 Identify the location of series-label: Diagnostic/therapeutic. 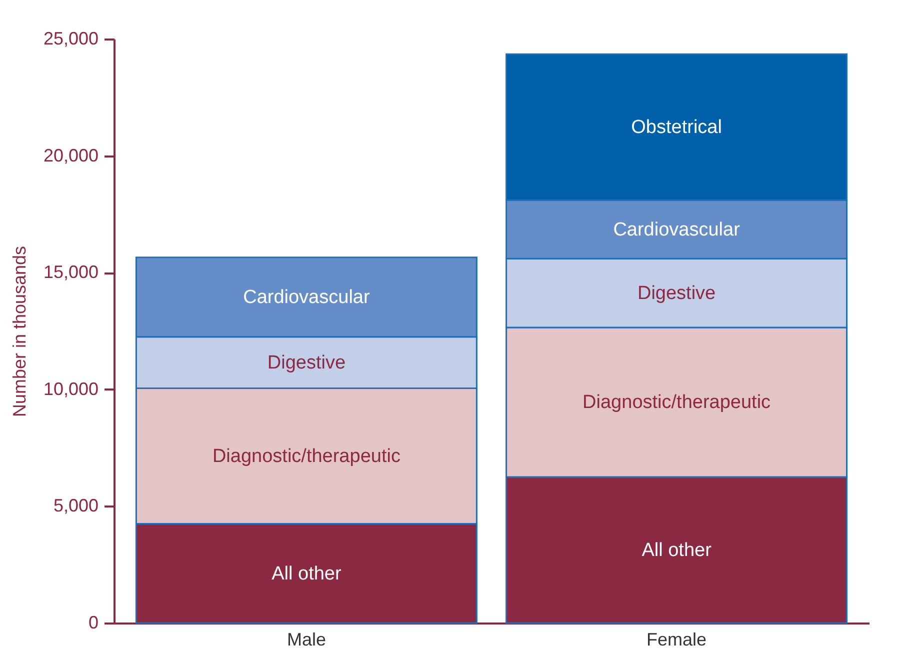
(306, 456).